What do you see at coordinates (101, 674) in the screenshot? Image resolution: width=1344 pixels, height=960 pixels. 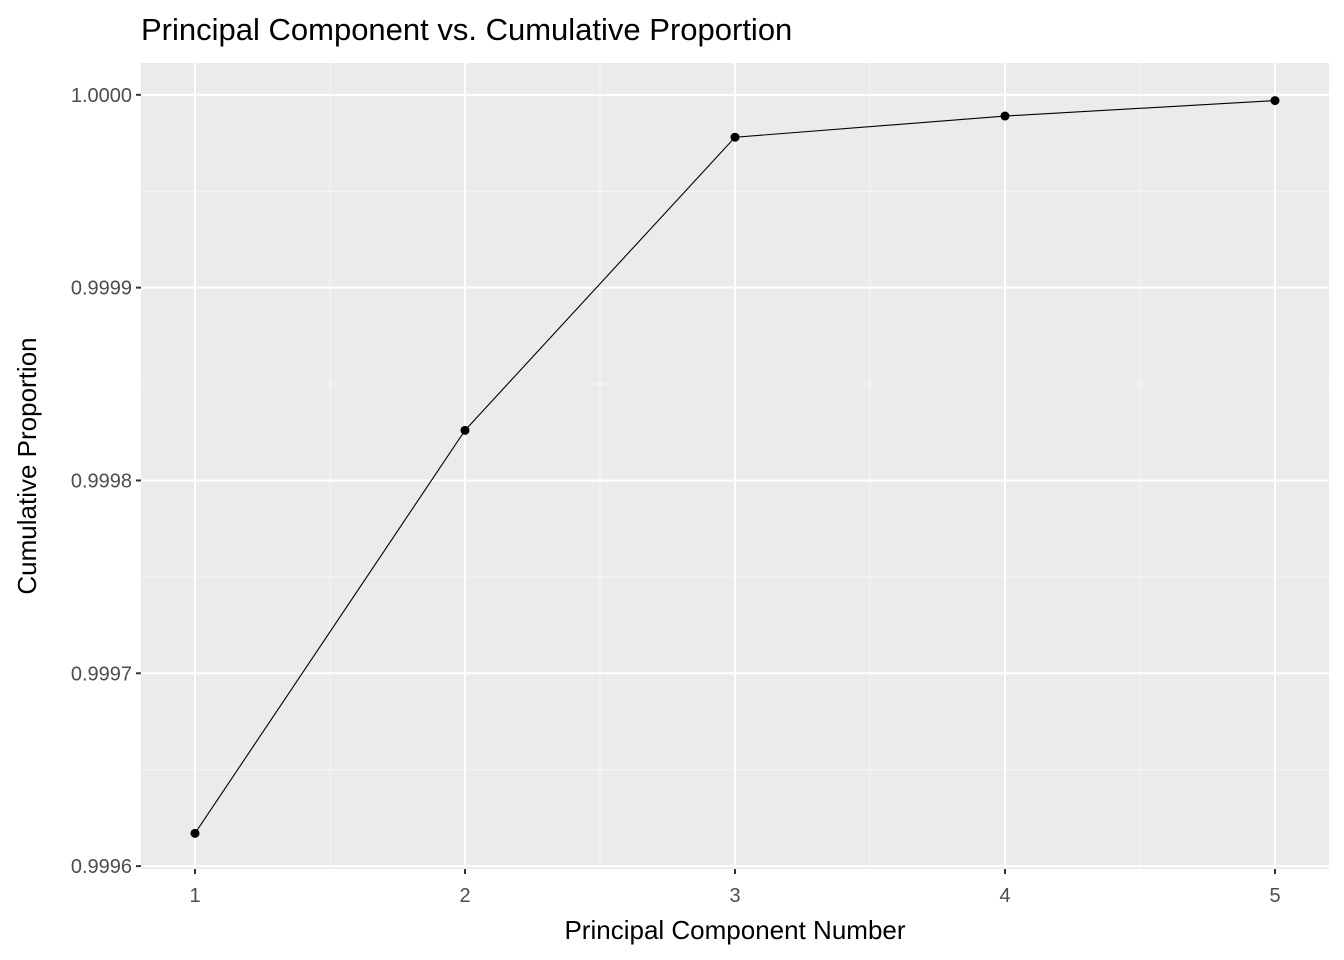 I see `y-tick-label-1: 0.9997` at bounding box center [101, 674].